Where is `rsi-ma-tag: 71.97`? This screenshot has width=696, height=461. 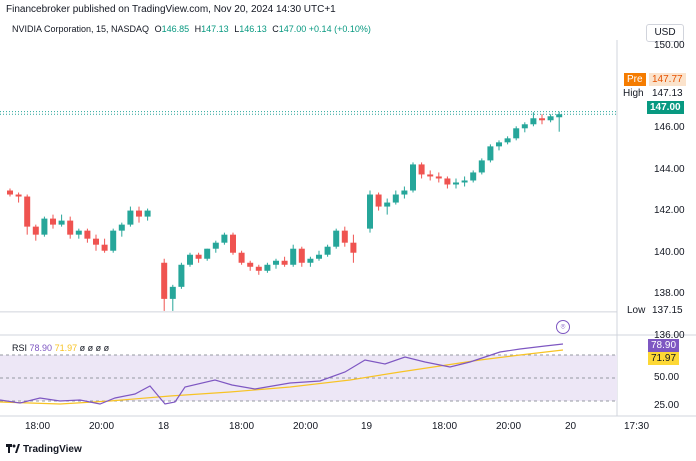 rsi-ma-tag: 71.97 is located at coordinates (664, 358).